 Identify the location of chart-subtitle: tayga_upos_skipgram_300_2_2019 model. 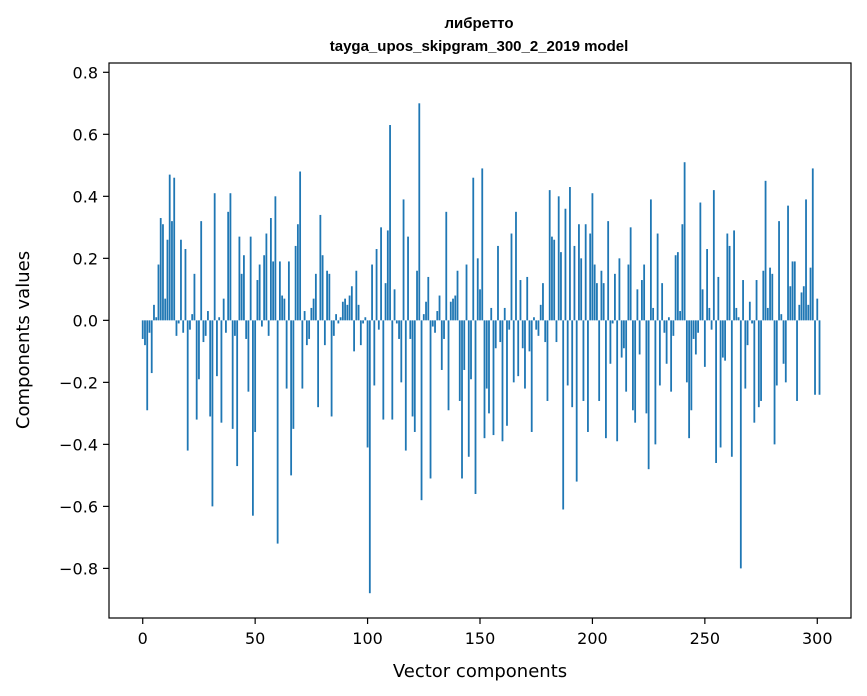
(479, 46).